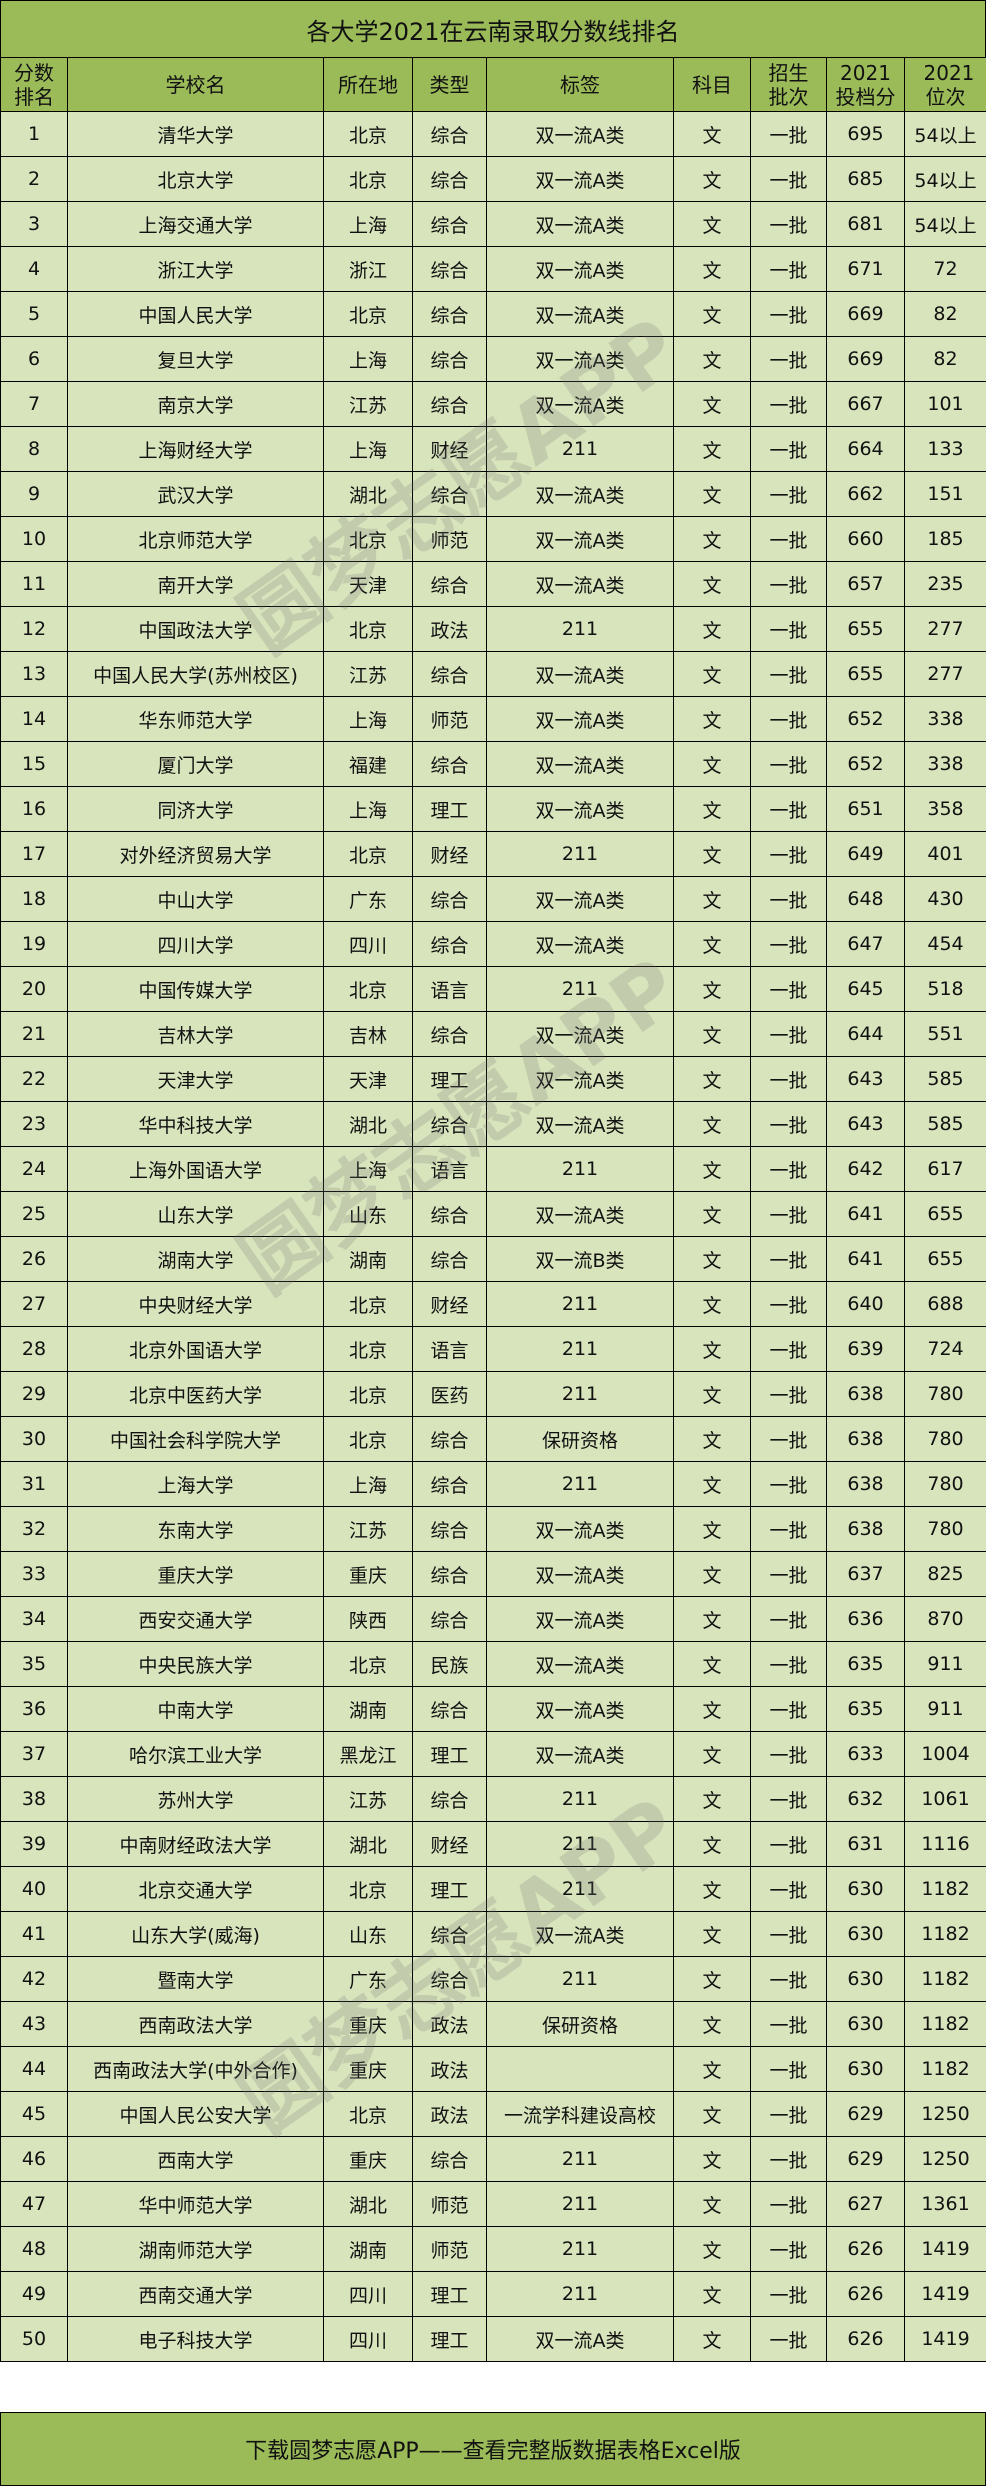 The image size is (986, 2486). What do you see at coordinates (368, 1754) in the screenshot?
I see `location-cell: 黑龙江` at bounding box center [368, 1754].